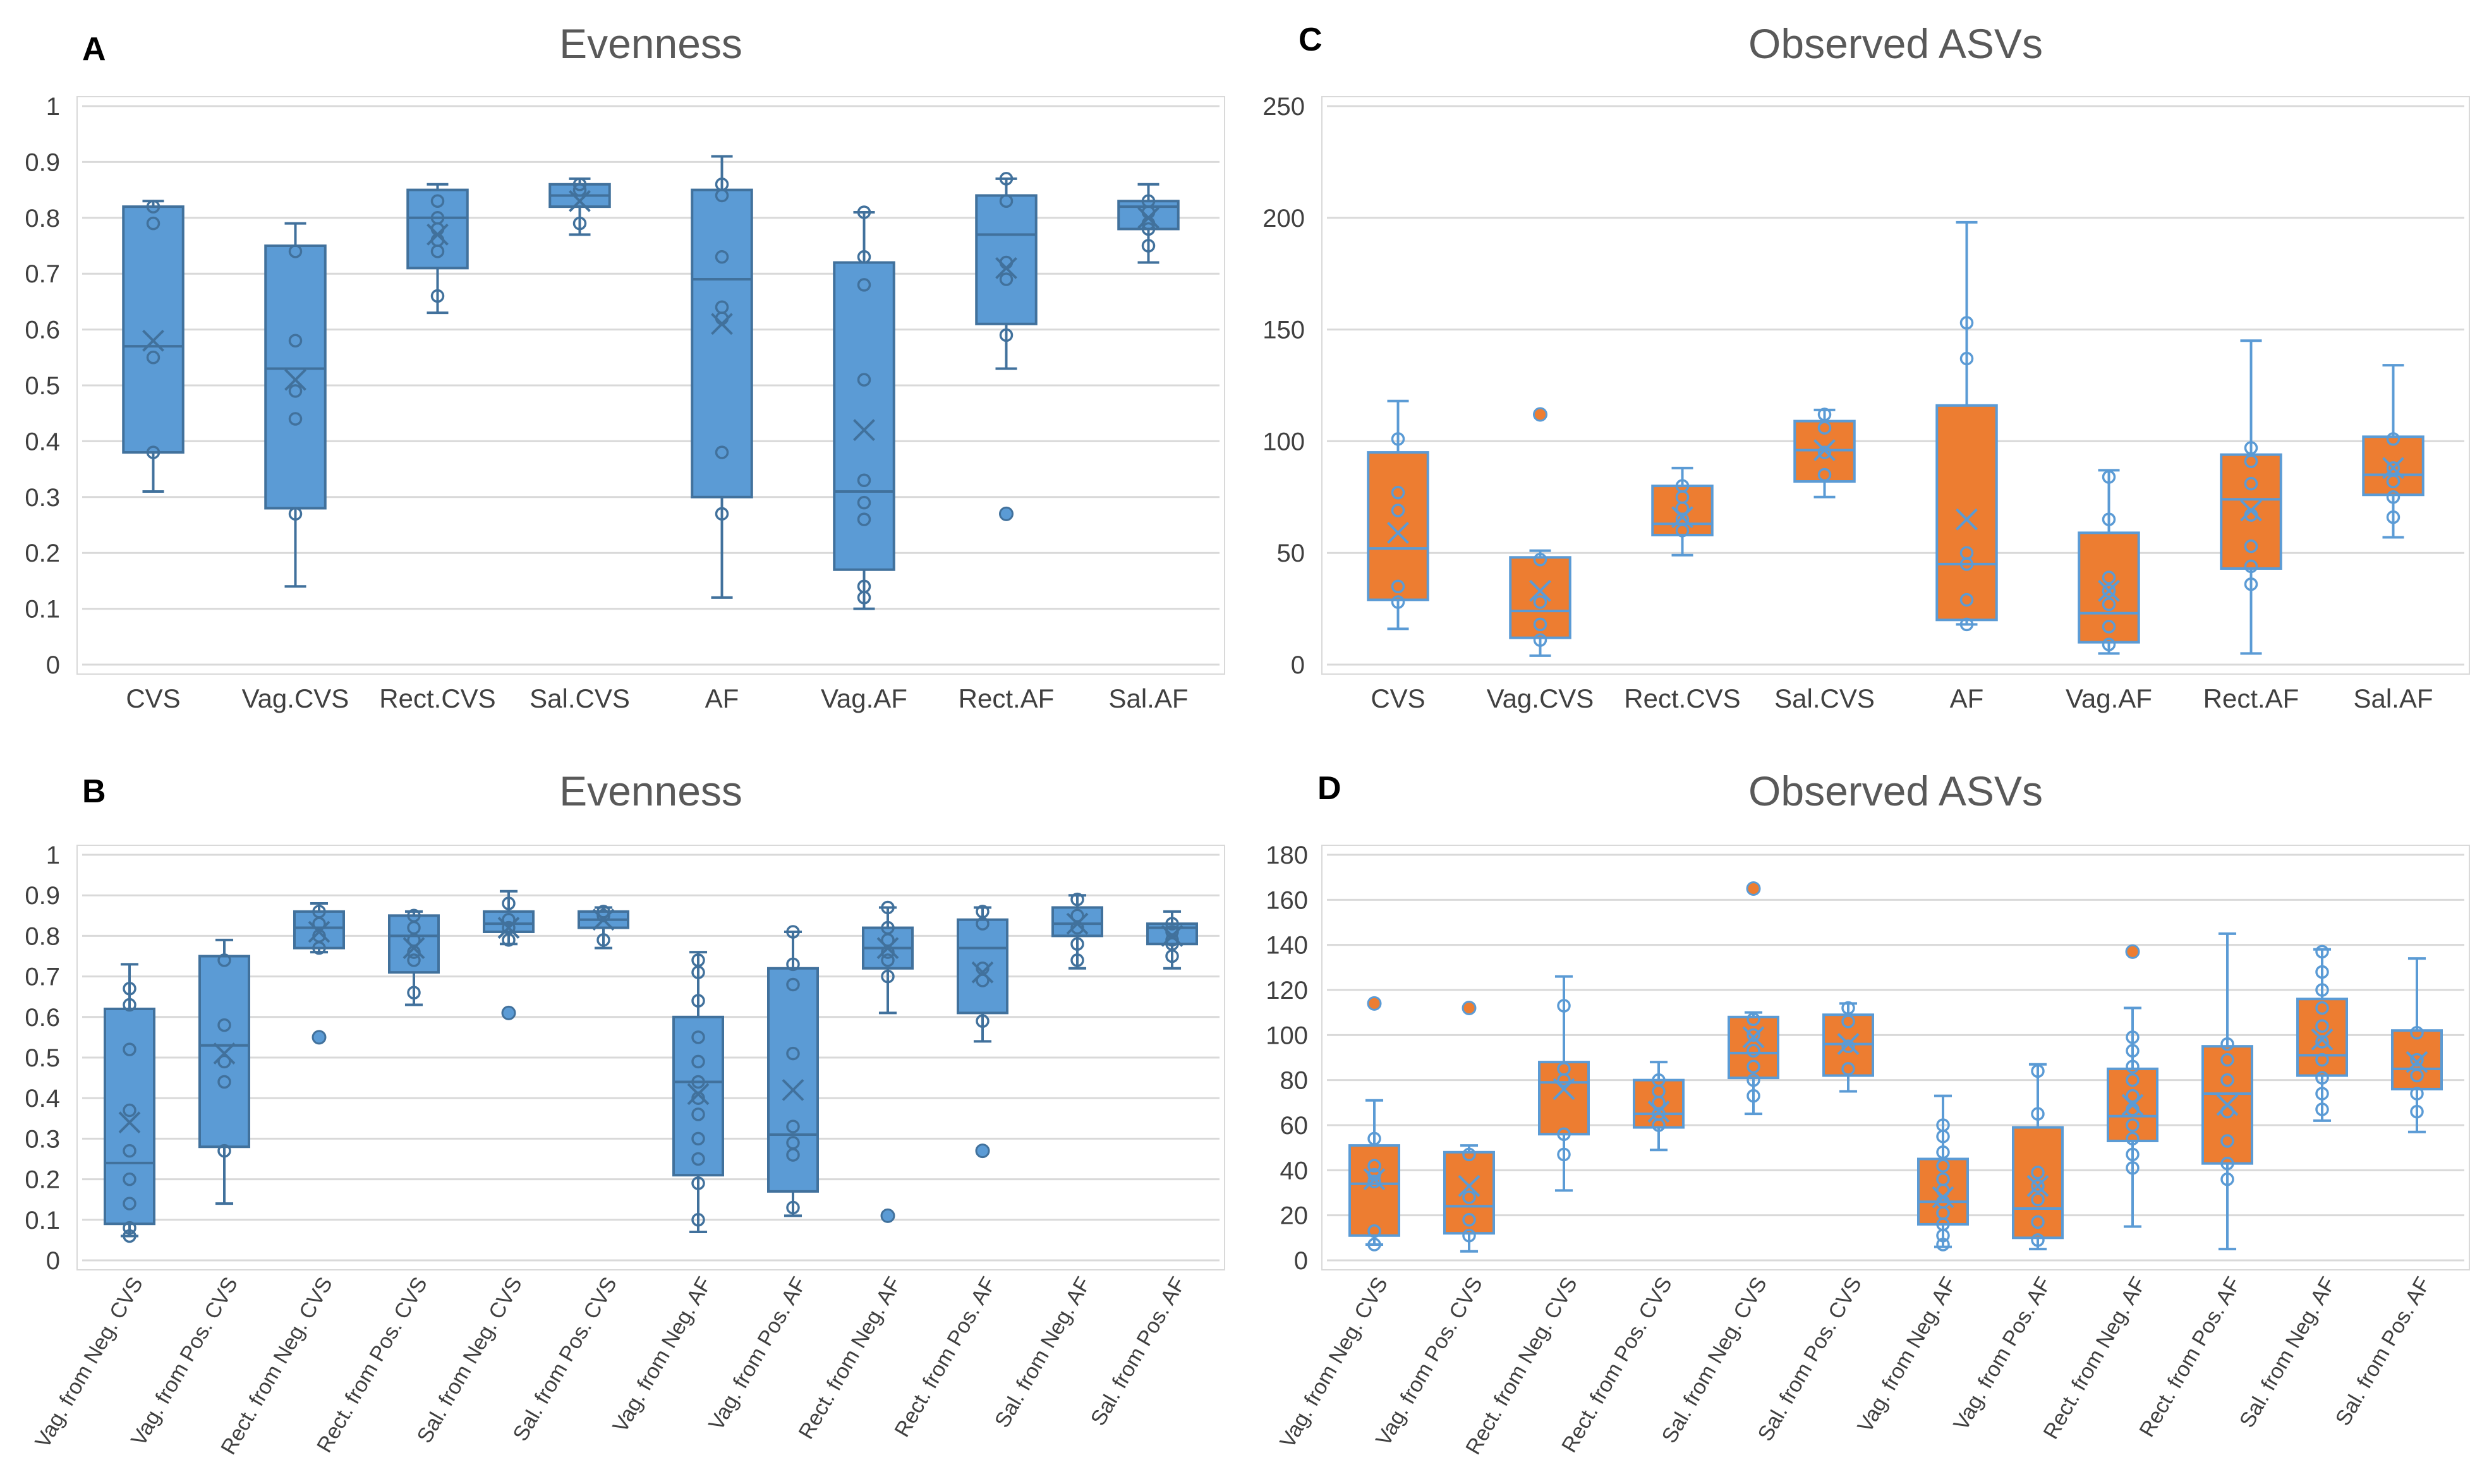  I want to click on y-tick-label: 250, so click(1283, 107).